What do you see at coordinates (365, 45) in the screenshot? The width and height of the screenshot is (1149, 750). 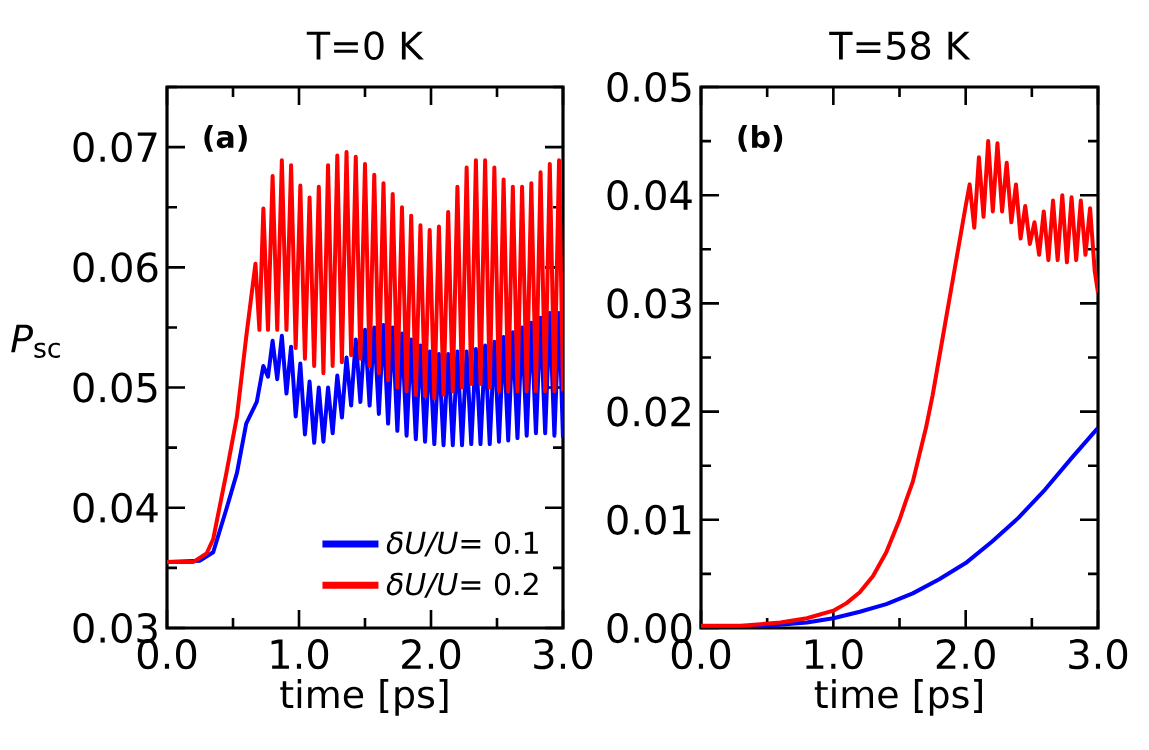 I see `chart-title: T=0 K` at bounding box center [365, 45].